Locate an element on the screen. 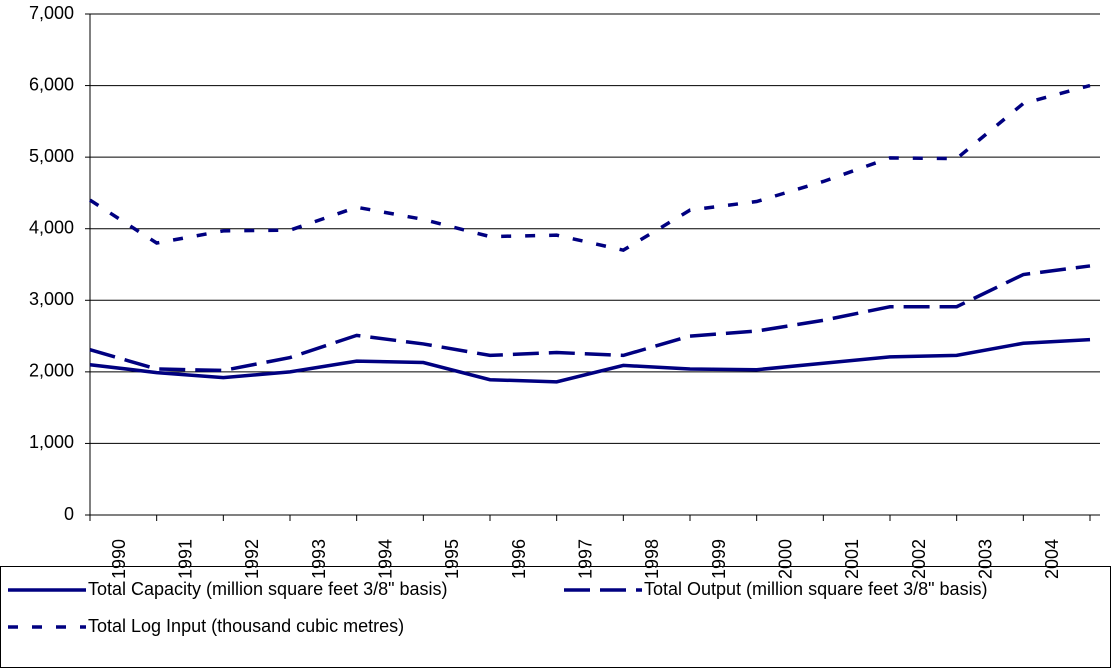  x-tick-label: 2003 is located at coordinates (985, 559).